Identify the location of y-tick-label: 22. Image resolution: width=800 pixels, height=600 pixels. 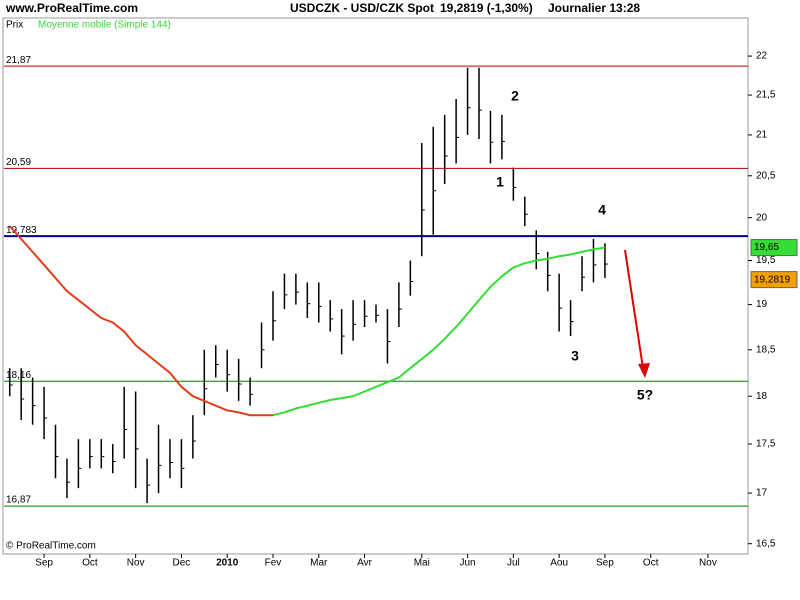
(762, 56).